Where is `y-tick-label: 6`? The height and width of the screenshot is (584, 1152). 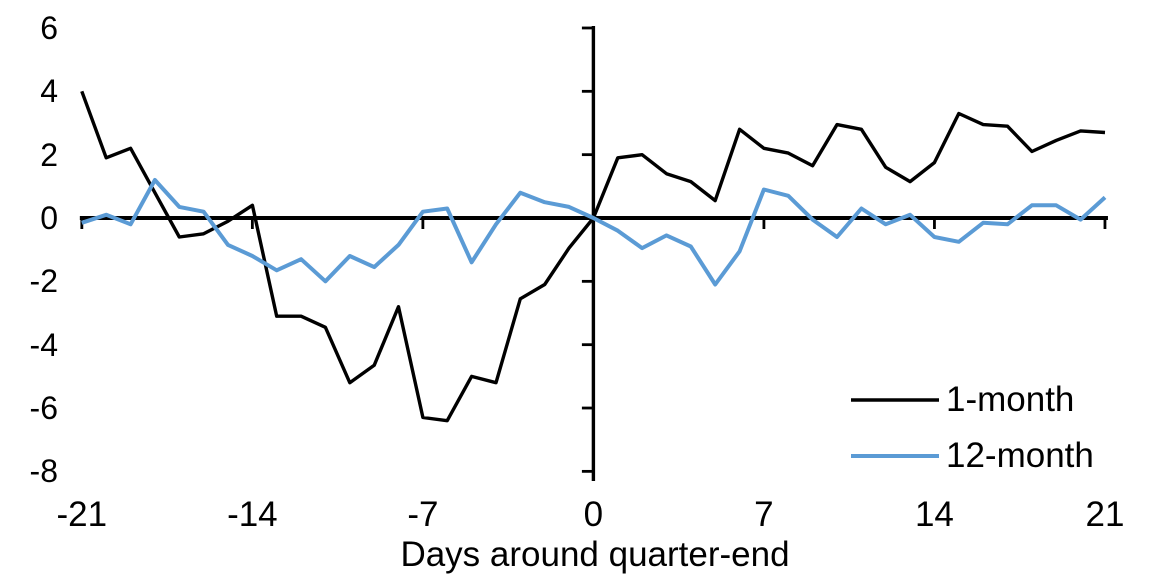
y-tick-label: 6 is located at coordinates (49, 27).